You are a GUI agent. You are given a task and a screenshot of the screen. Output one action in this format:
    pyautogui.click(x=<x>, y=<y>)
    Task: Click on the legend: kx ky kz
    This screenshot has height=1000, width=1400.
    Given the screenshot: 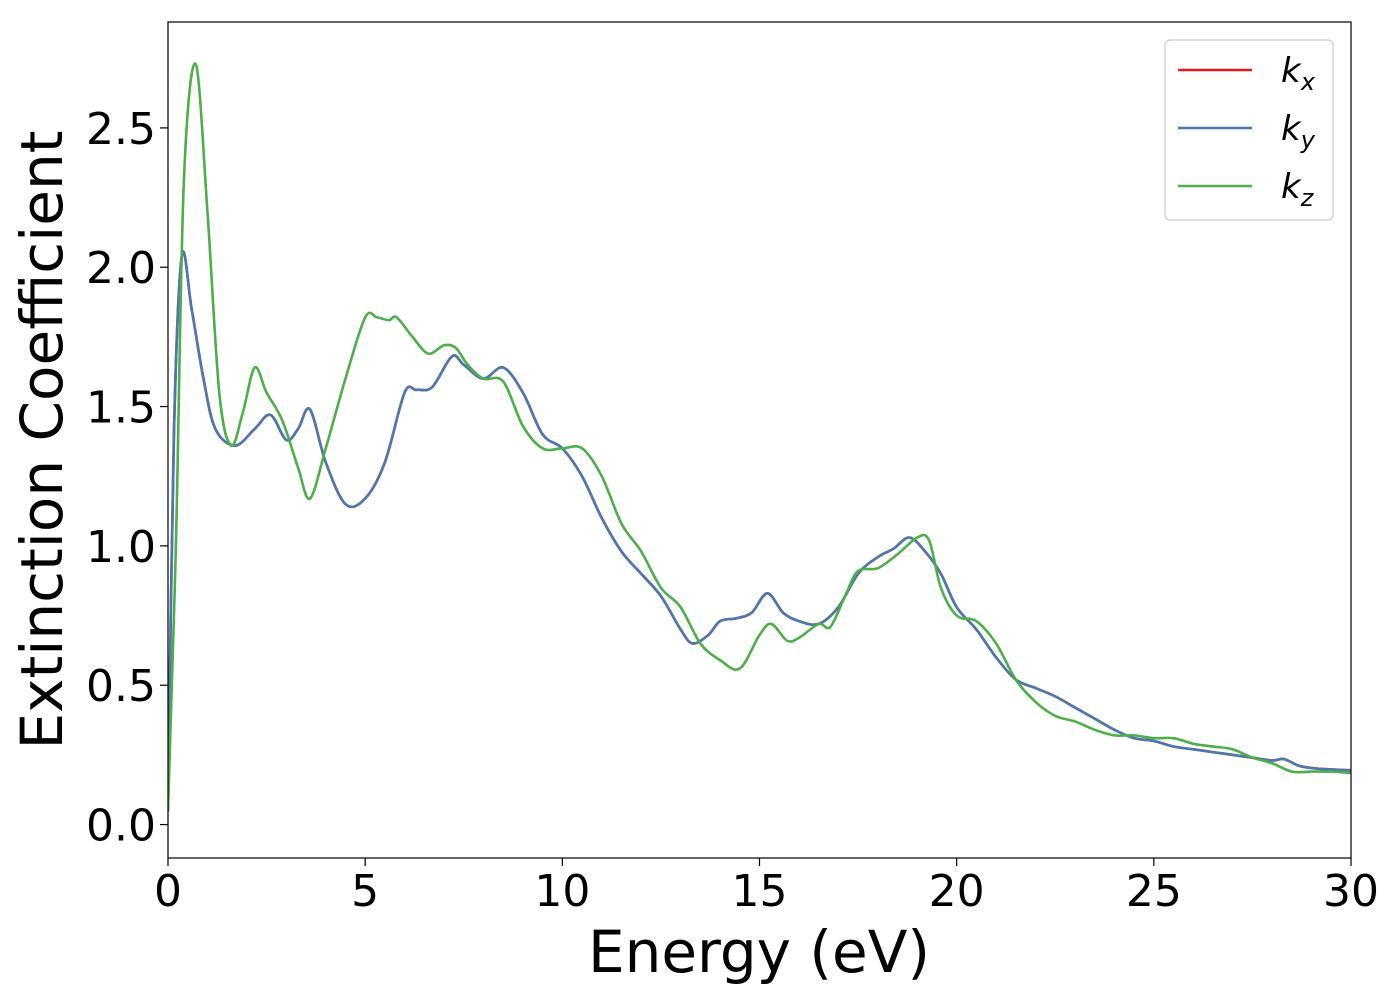 What is the action you would take?
    pyautogui.click(x=1249, y=130)
    